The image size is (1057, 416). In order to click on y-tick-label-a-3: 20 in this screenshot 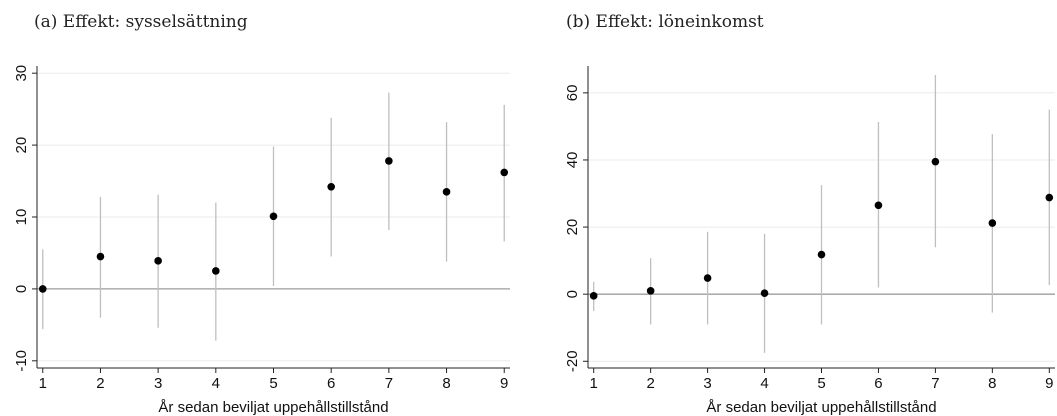, I will do `click(21, 145)`.